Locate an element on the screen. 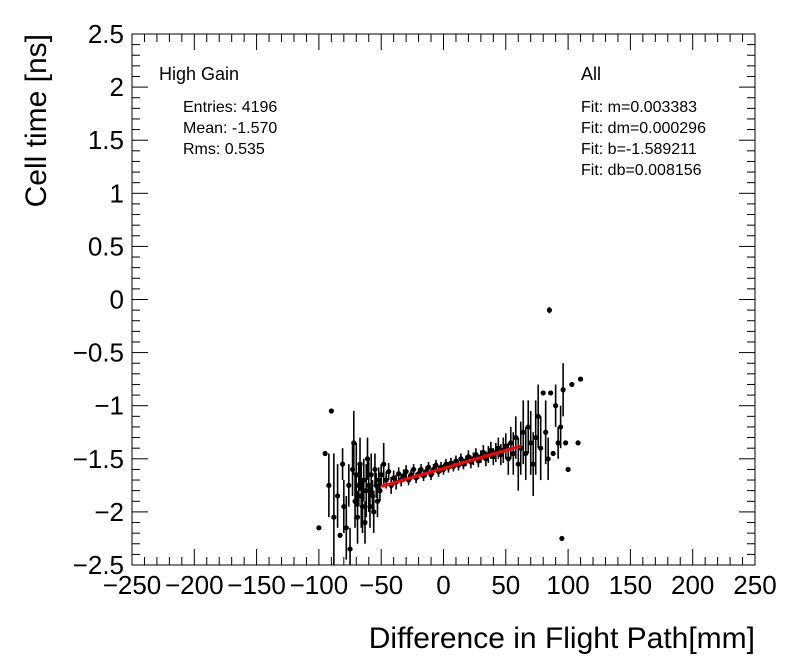 Image resolution: width=796 pixels, height=672 pixels. fit-db-label: Fit: db=0.008156 is located at coordinates (641, 170).